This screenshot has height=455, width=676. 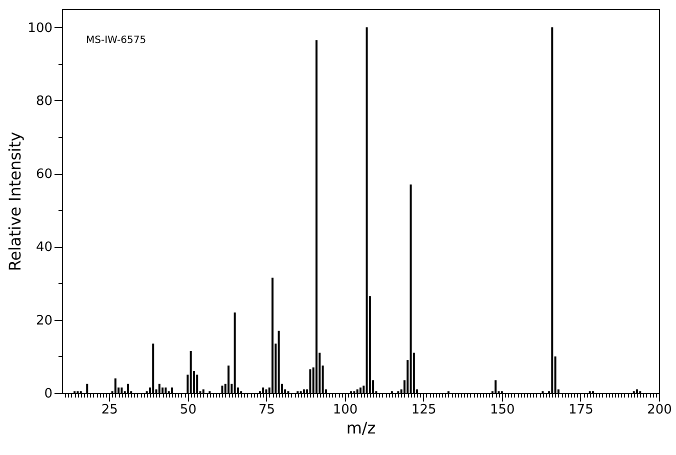 What do you see at coordinates (345, 410) in the screenshot?
I see `x-tick-label: 100` at bounding box center [345, 410].